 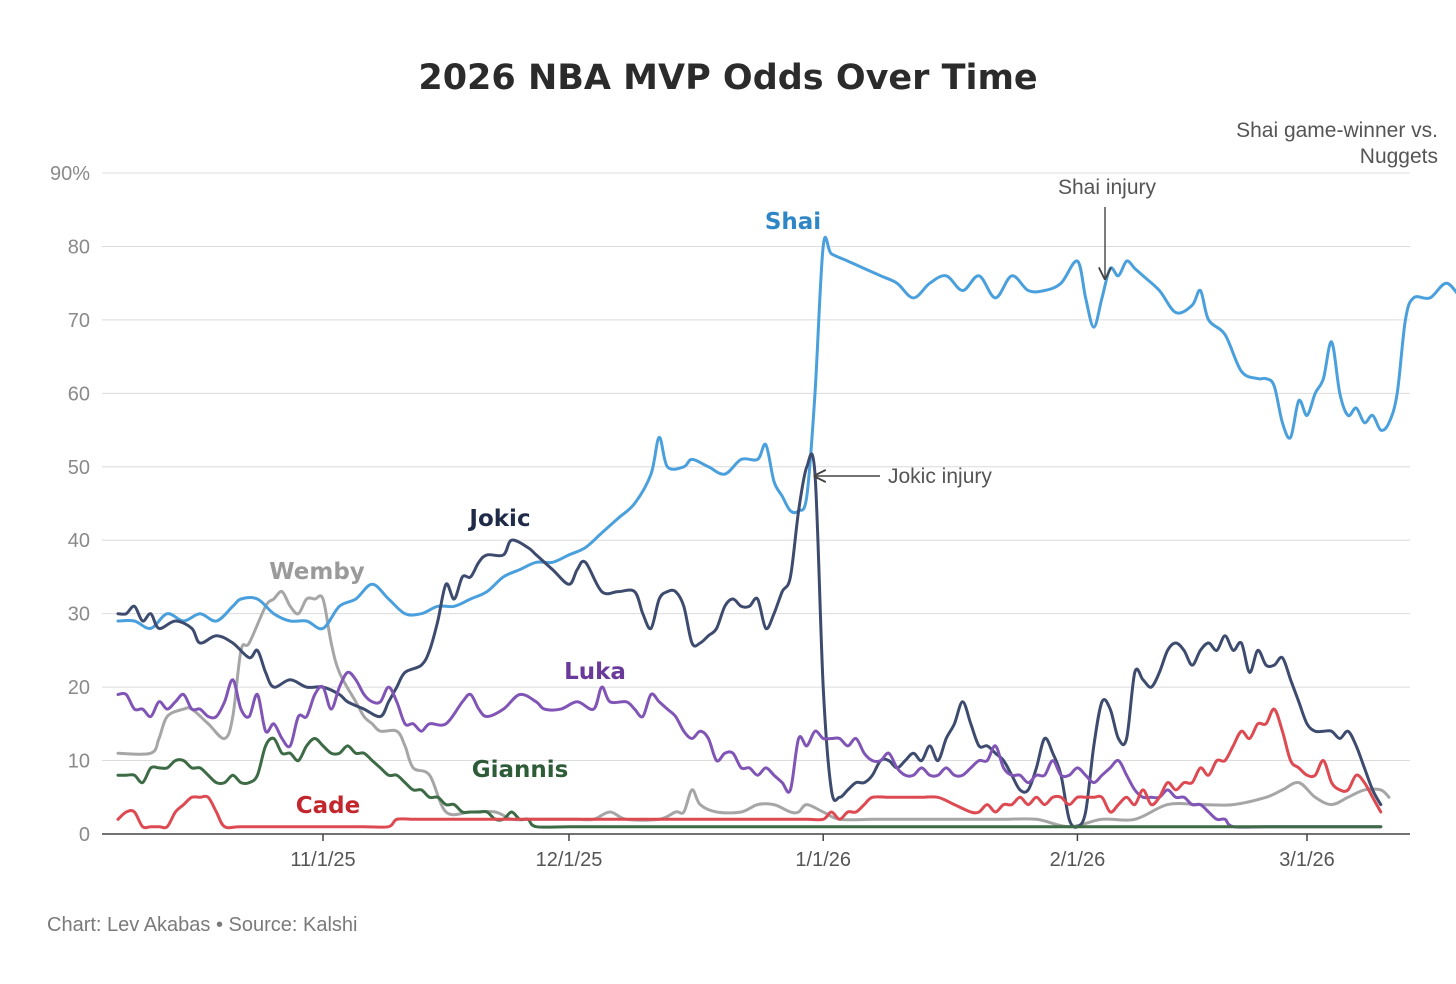 What do you see at coordinates (1399, 156) in the screenshot?
I see `shai-game-winner-label: Nuggets` at bounding box center [1399, 156].